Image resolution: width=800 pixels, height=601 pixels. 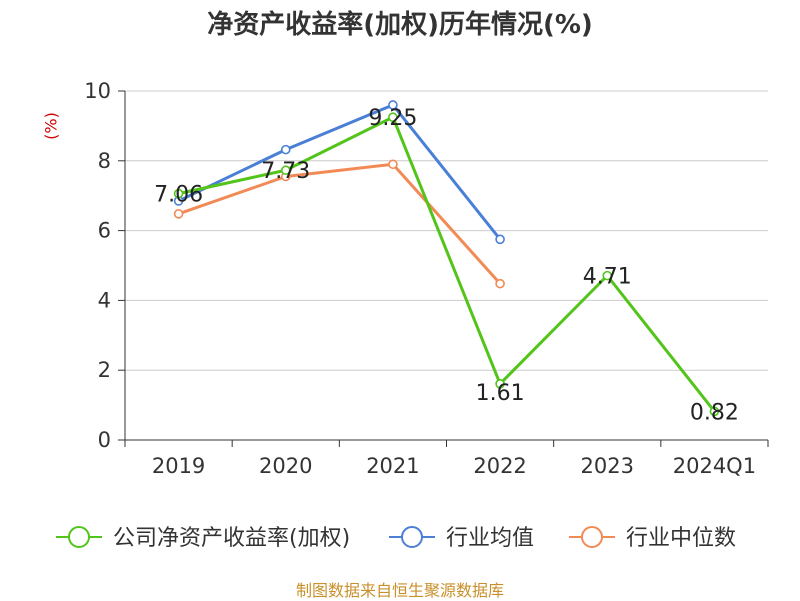 I want to click on x-tick-label: 2021, so click(x=392, y=466).